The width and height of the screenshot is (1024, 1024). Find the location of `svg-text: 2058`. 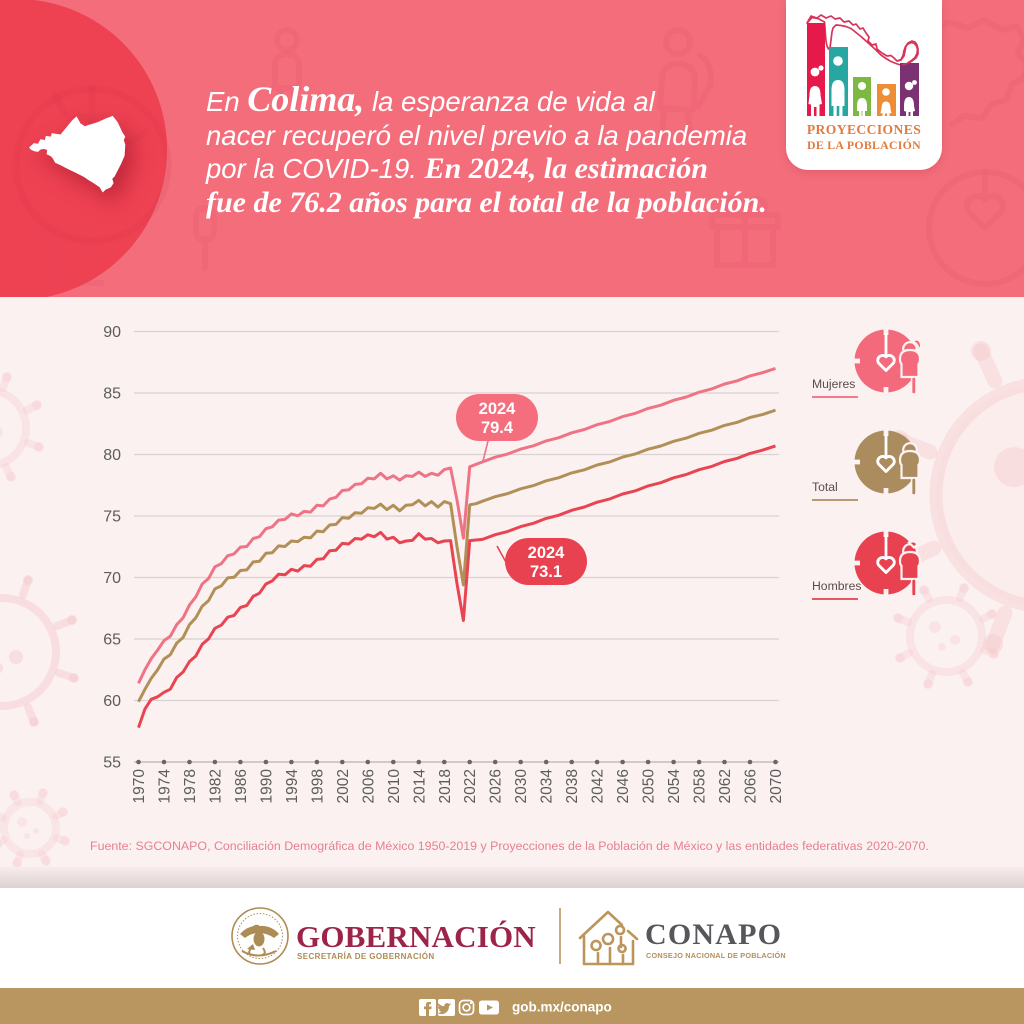

svg-text: 2058 is located at coordinates (700, 786).